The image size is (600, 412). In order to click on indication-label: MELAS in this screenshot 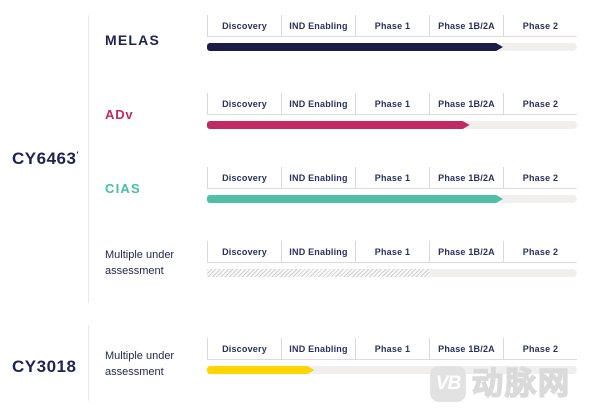, I will do `click(132, 40)`.